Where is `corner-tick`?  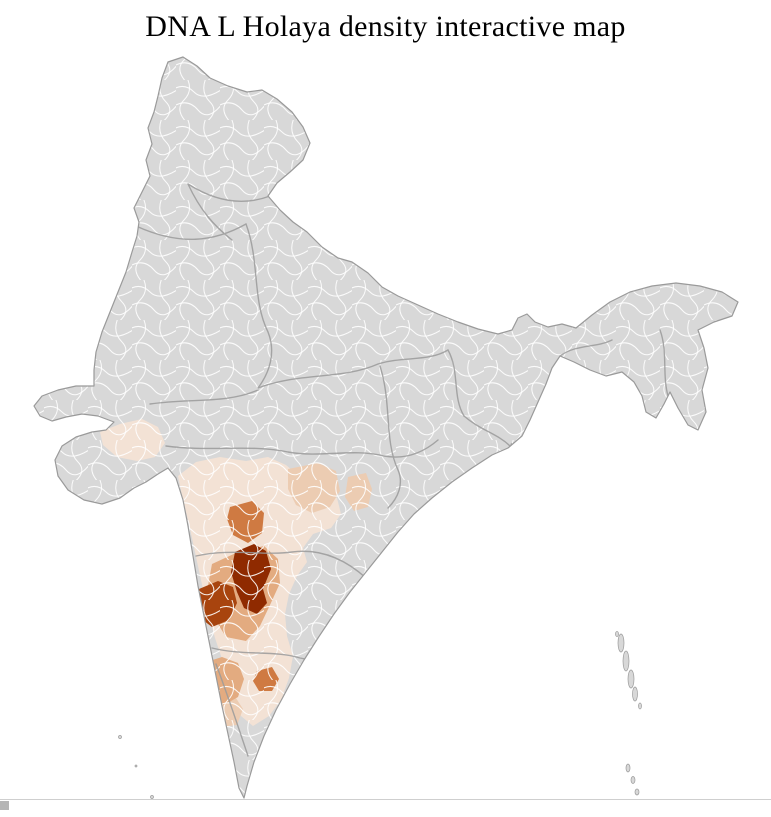
corner-tick is located at coordinates (4, 805).